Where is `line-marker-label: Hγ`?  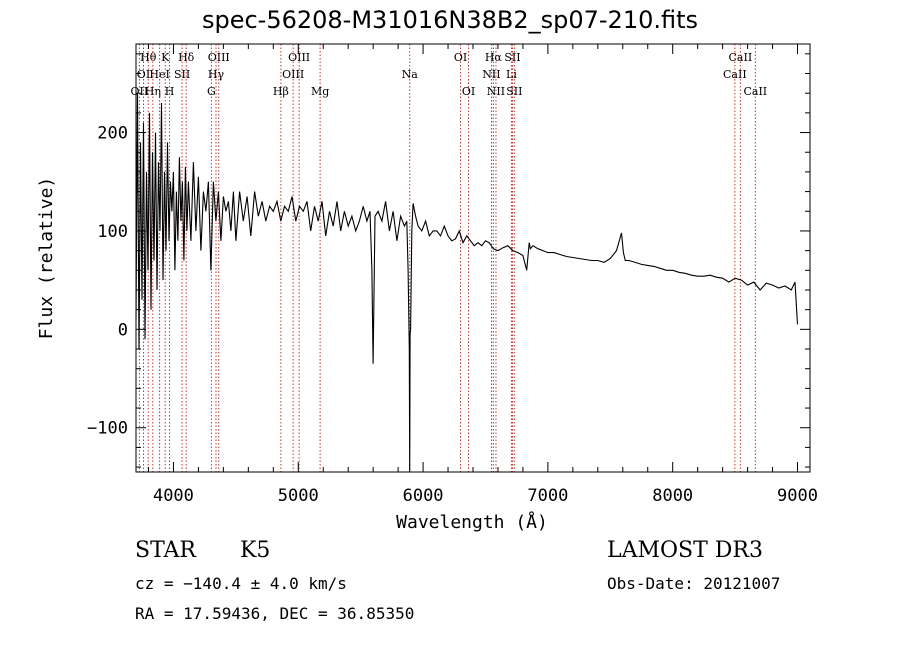 line-marker-label: Hγ is located at coordinates (216, 74).